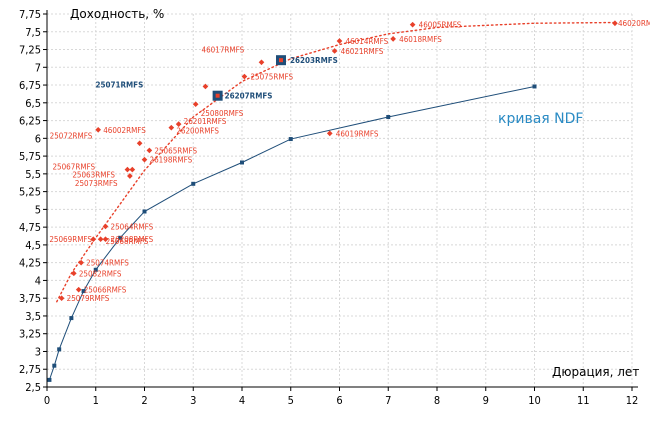 The width and height of the screenshot is (650, 431). What do you see at coordinates (595, 372) in the screenshot?
I see `x-axis-title: Дюрация, лет` at bounding box center [595, 372].